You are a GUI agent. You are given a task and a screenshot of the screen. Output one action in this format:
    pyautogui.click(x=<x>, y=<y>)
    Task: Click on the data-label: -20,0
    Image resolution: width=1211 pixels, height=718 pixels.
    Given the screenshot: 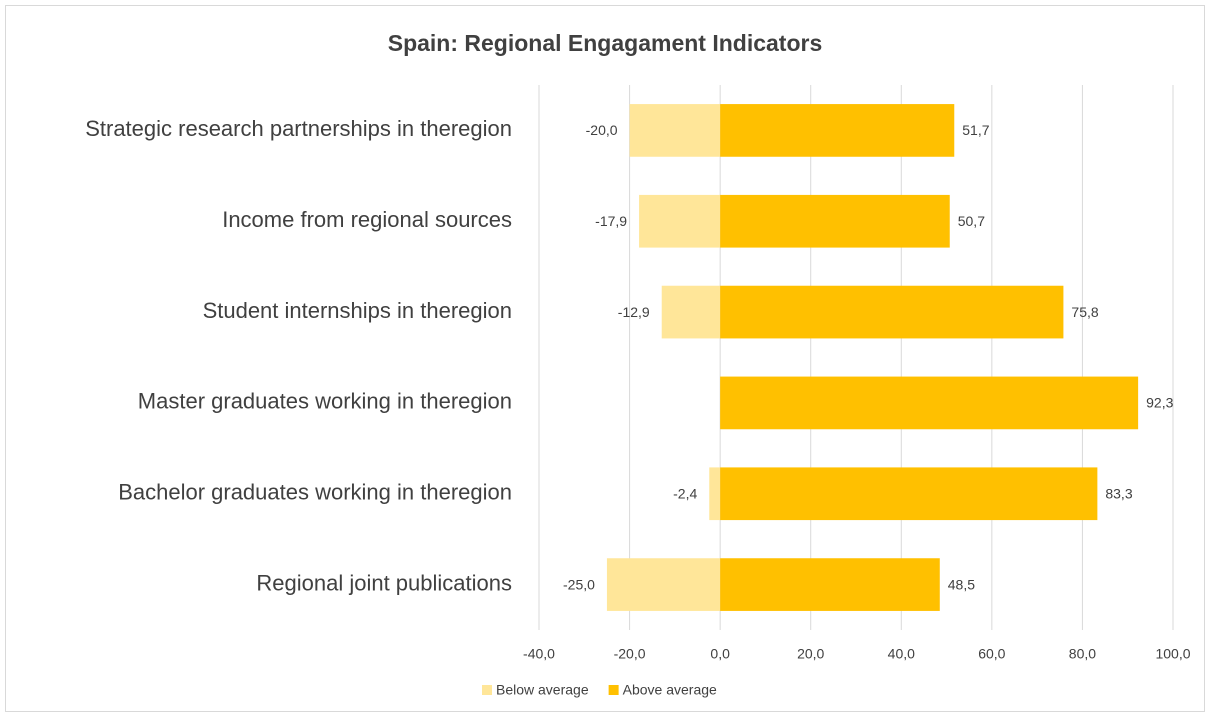 What is the action you would take?
    pyautogui.click(x=602, y=130)
    